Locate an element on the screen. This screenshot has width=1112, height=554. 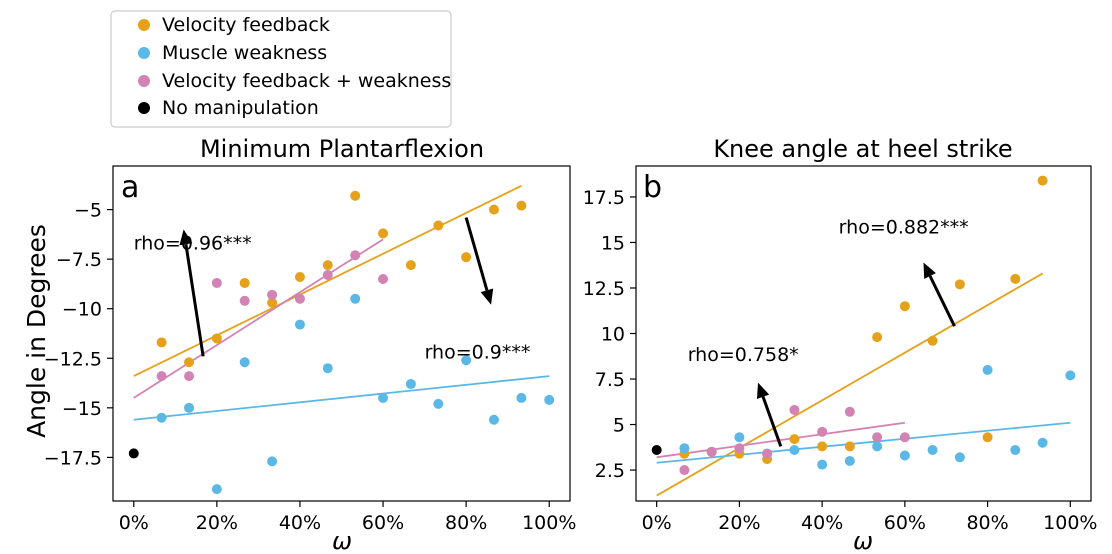
legend-label-no-manipulation: No manipulation is located at coordinates (240, 108).